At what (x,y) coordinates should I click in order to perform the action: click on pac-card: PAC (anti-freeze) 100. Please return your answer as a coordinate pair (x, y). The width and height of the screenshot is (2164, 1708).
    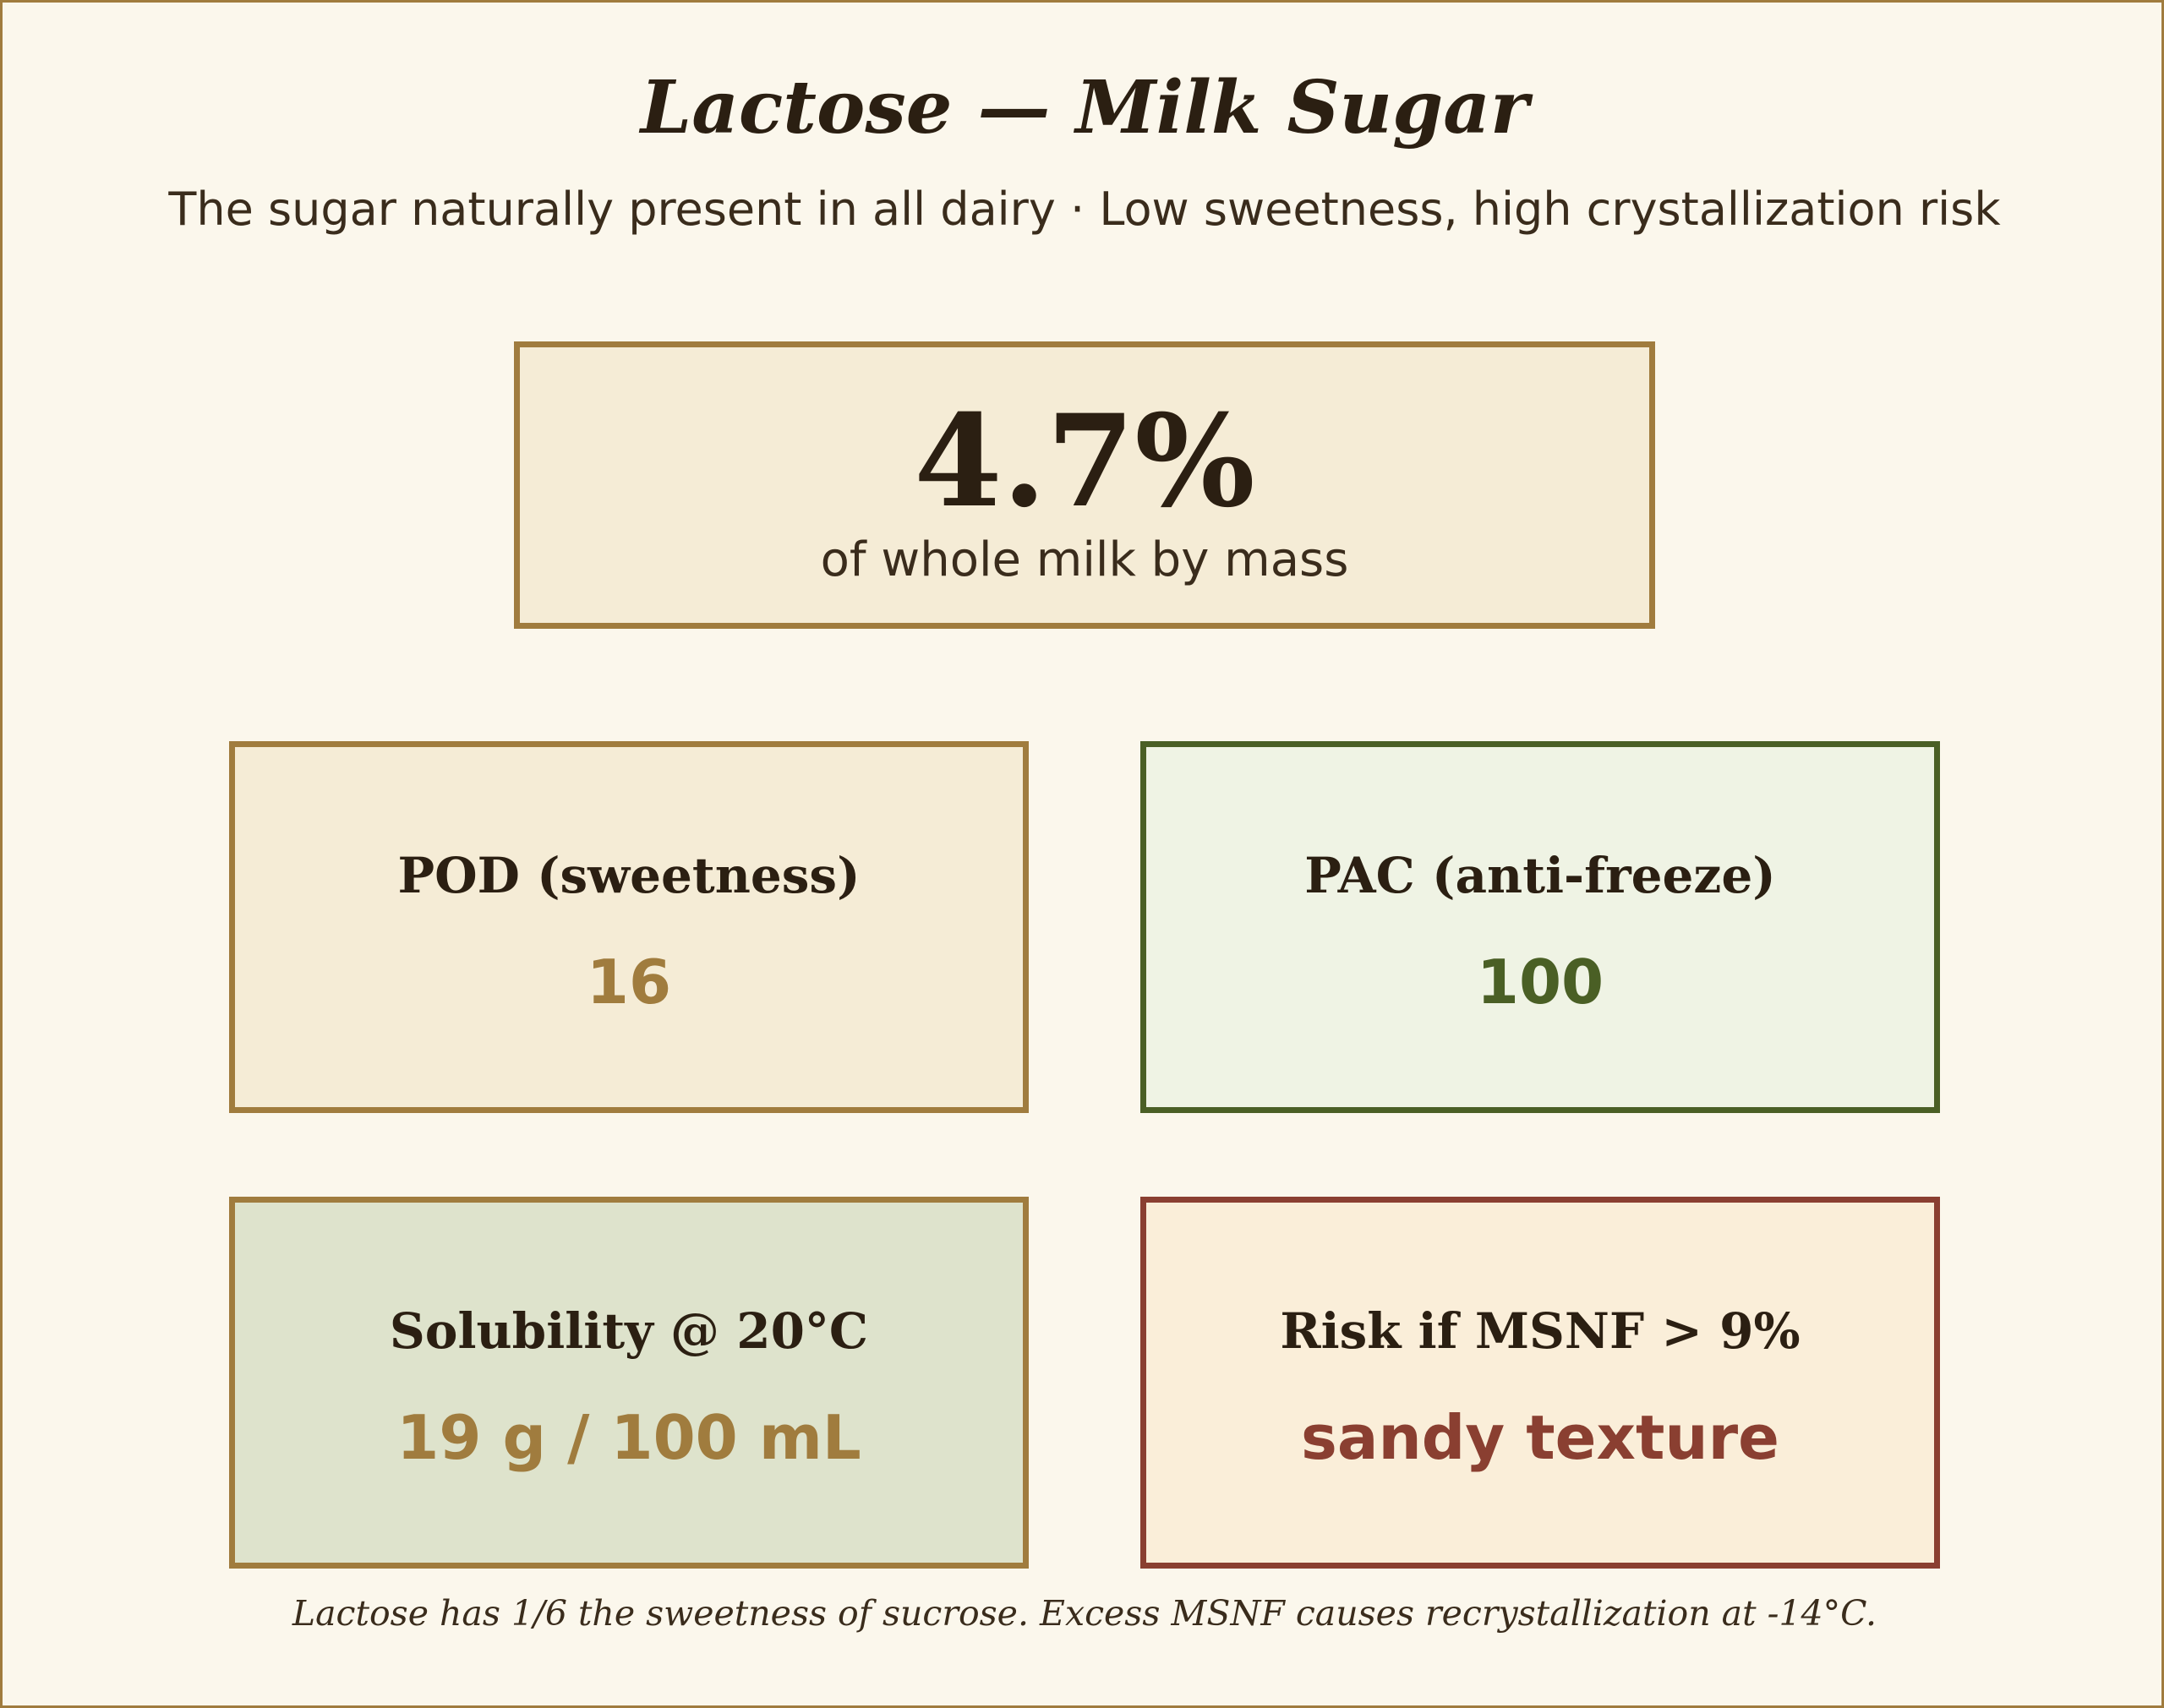
    Looking at the image, I should click on (1540, 927).